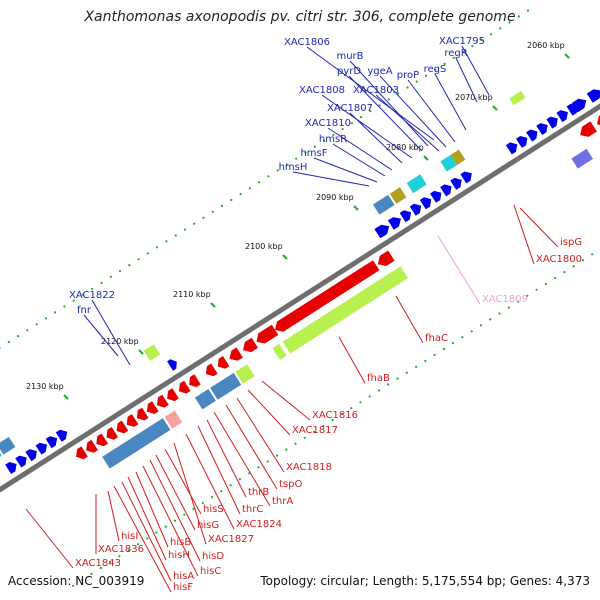  What do you see at coordinates (408, 75) in the screenshot?
I see `forward-gene-label: proP` at bounding box center [408, 75].